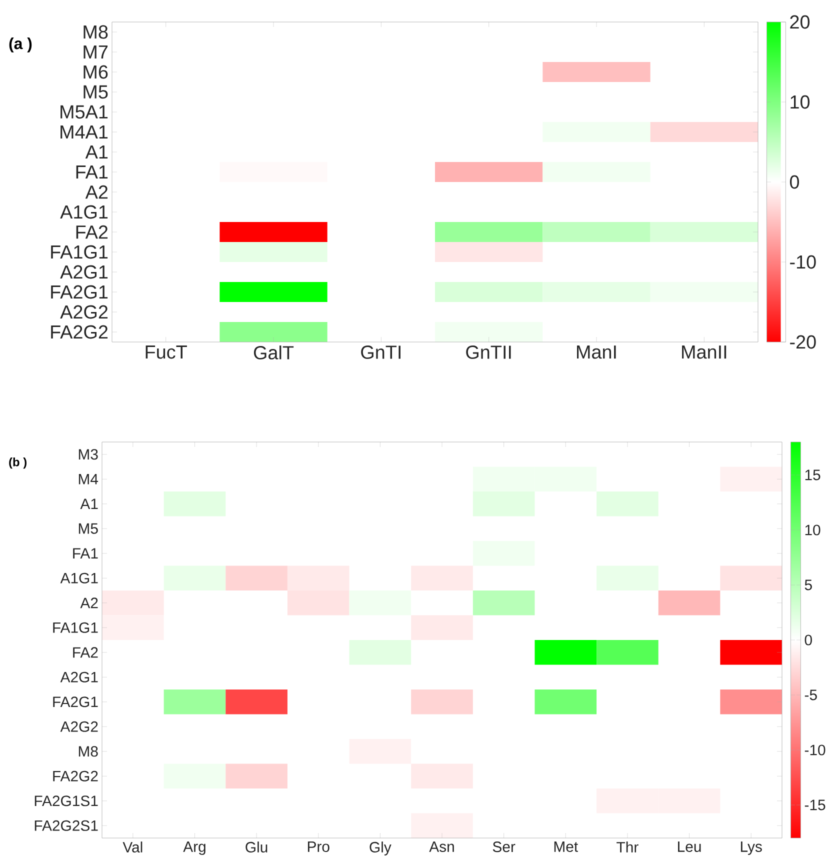 The width and height of the screenshot is (833, 862). Describe the element at coordinates (751, 848) in the screenshot. I see `x-tick-label: Lys` at that location.